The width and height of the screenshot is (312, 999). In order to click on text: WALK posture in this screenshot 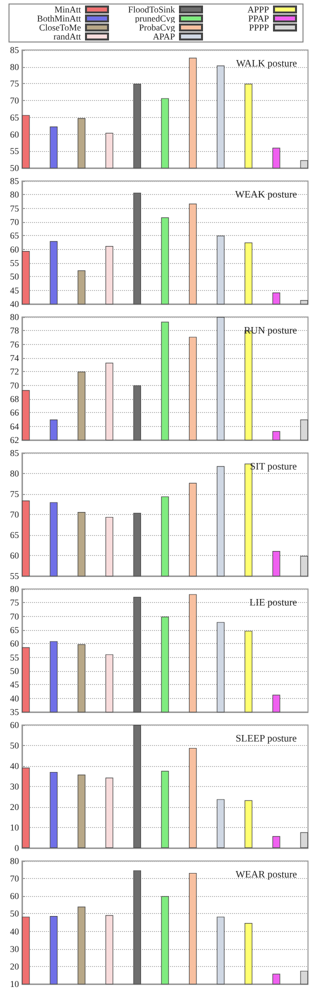, I will do `click(267, 64)`.